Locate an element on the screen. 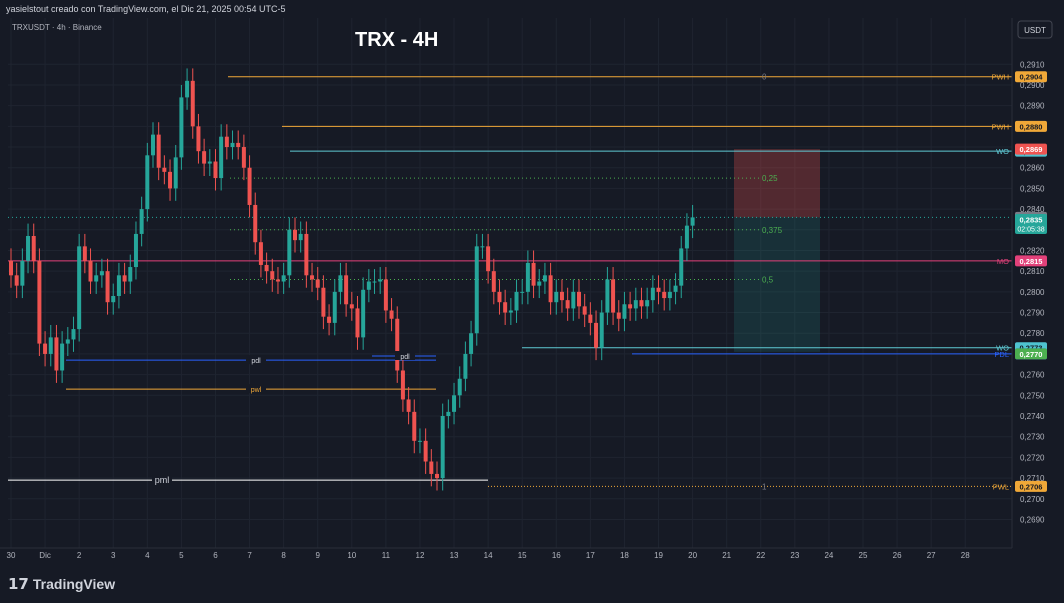 The width and height of the screenshot is (1064, 603). time-tick-label: 5 is located at coordinates (181, 555).